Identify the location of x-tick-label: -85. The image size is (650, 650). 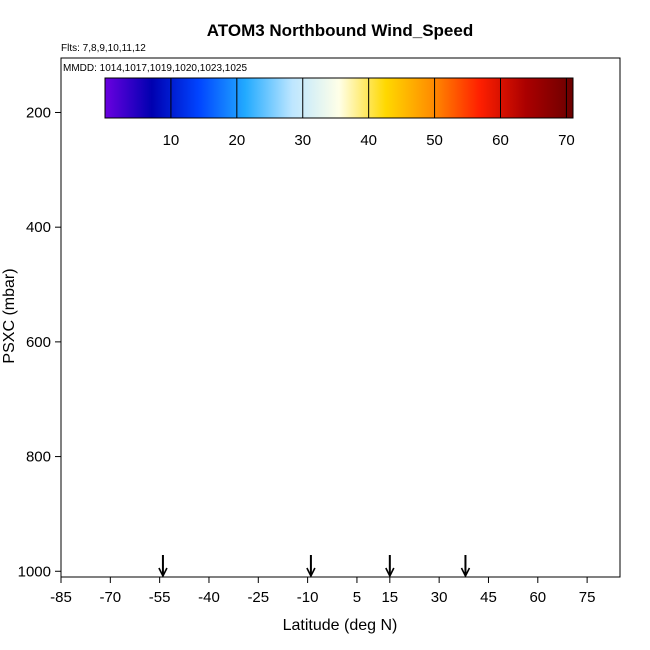
(61, 597).